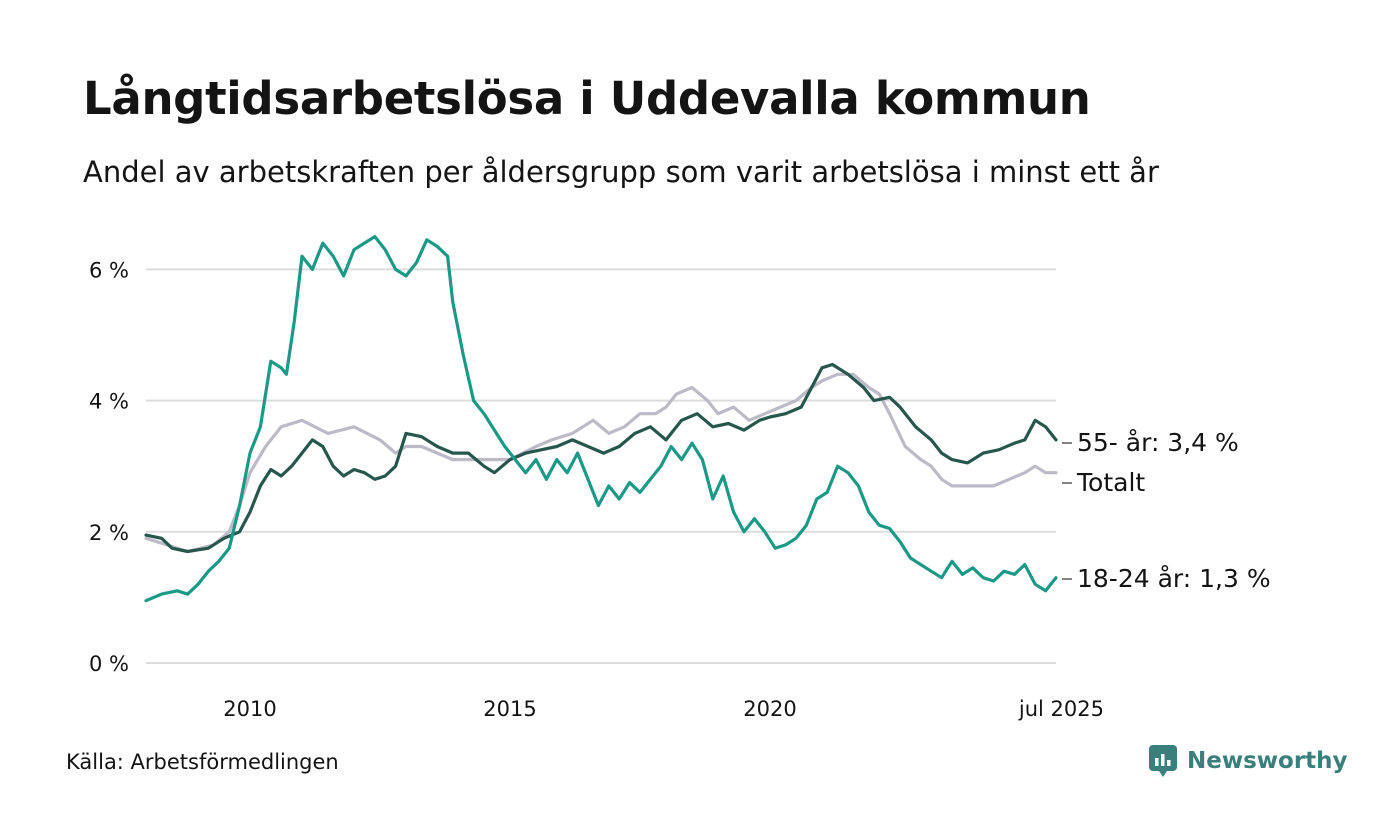 This screenshot has height=840, width=1400. I want to click on brand-logo: Newsworthy, so click(1248, 761).